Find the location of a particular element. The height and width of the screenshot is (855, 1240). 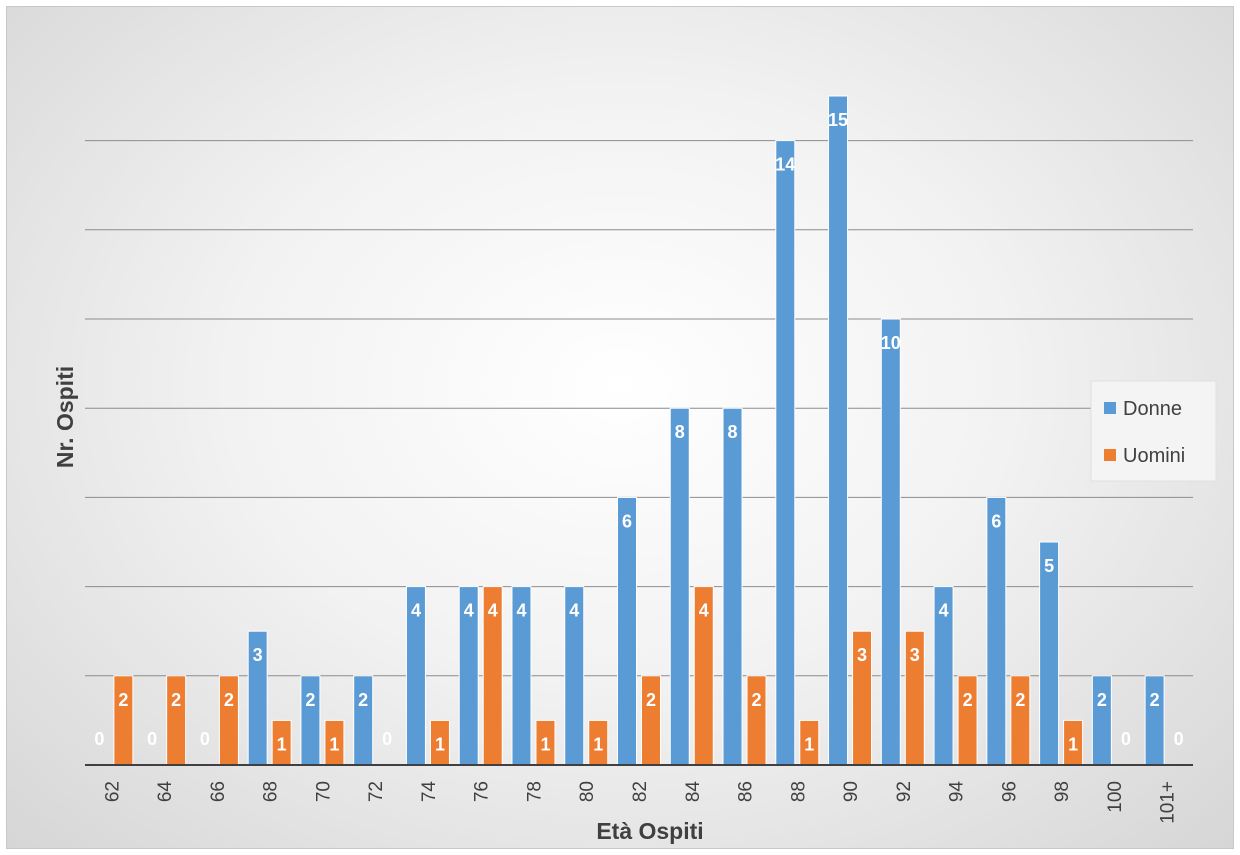

data-label-donne-72: 2 is located at coordinates (363, 700).